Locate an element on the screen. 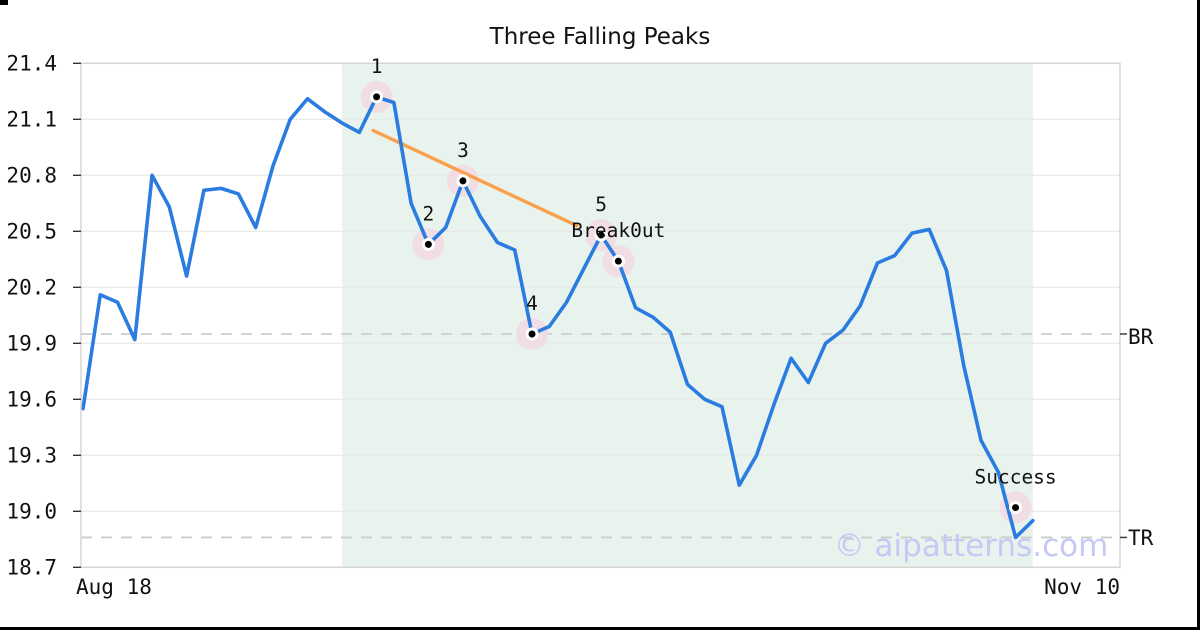 Image resolution: width=1200 pixels, height=634 pixels. watermark: © aipatterns.com is located at coordinates (971, 546).